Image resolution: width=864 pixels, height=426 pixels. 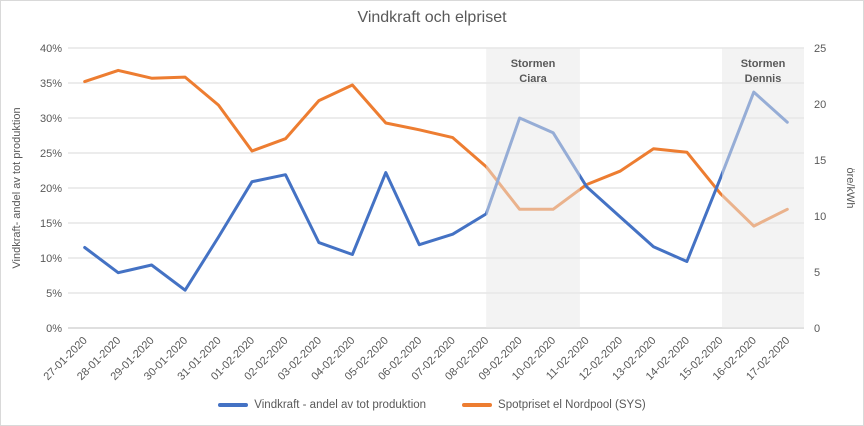 I want to click on left-axis-tick: 5%, so click(x=54, y=294).